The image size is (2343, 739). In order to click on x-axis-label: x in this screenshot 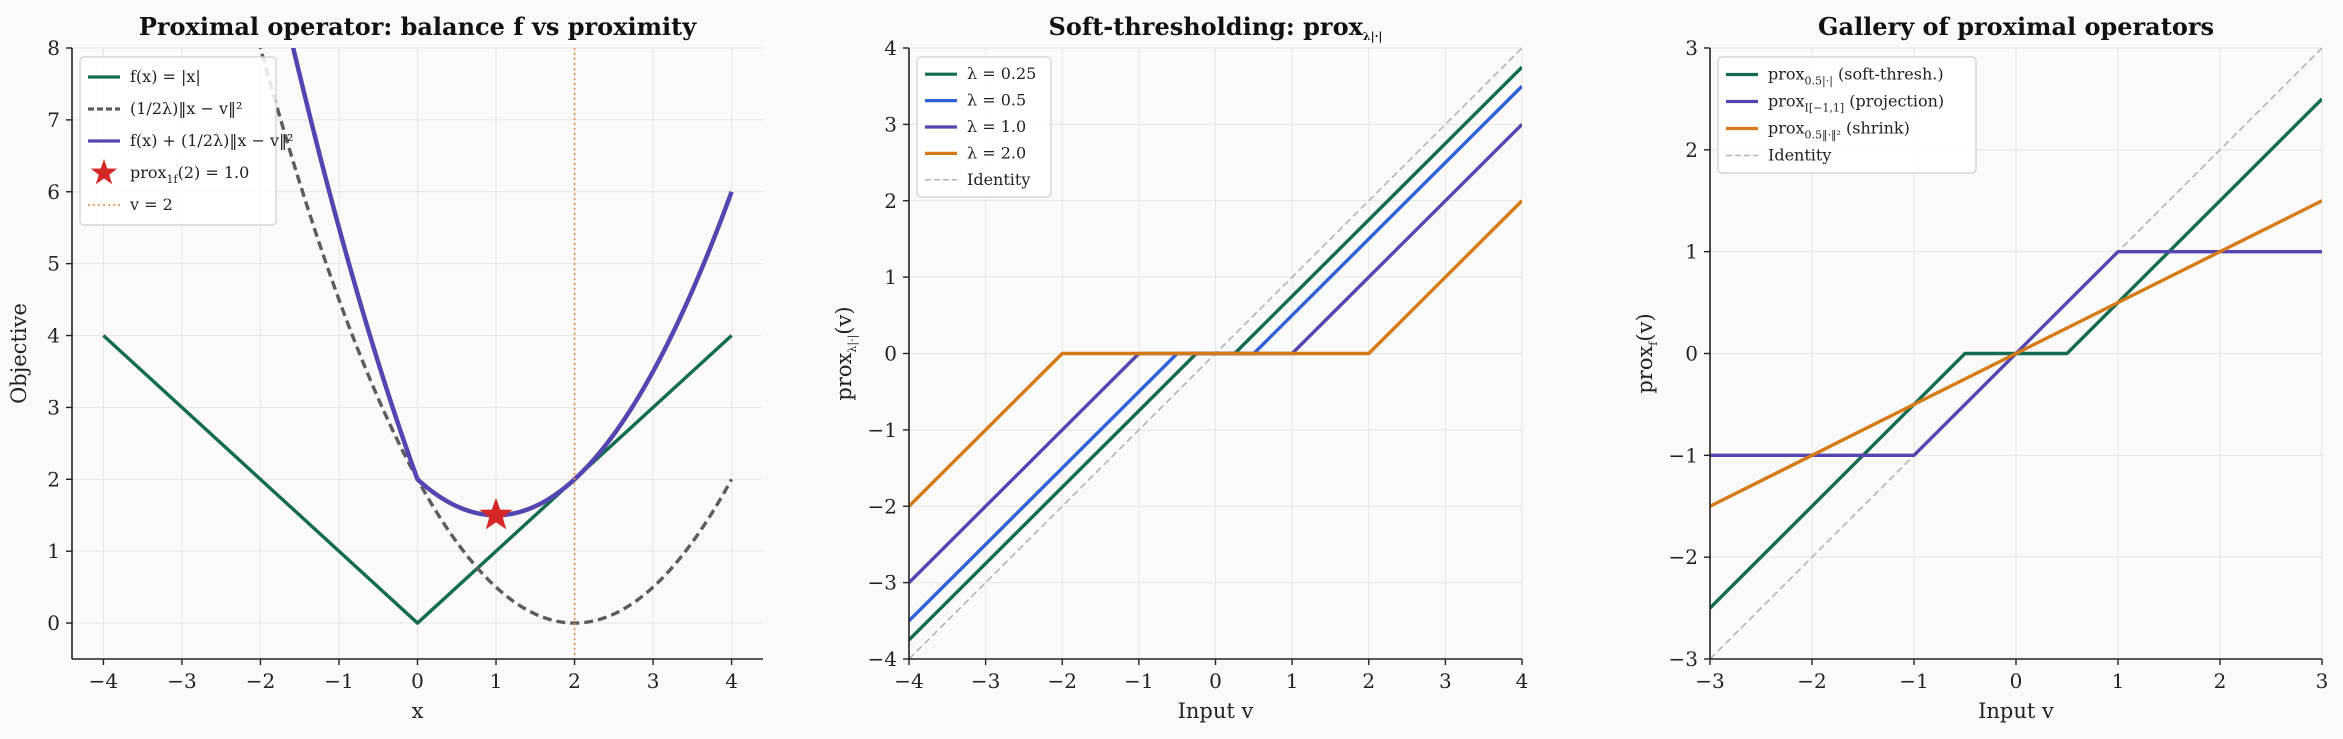, I will do `click(418, 711)`.